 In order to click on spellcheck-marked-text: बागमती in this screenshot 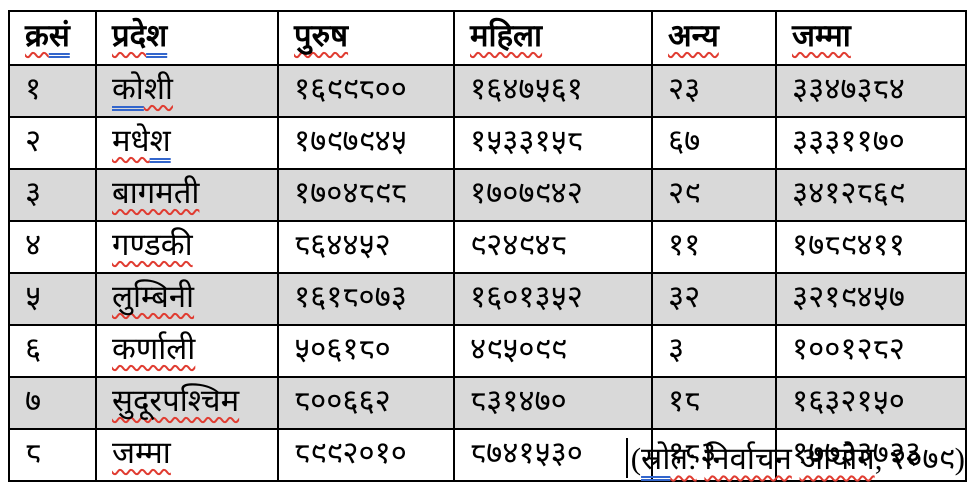, I will do `click(156, 192)`.